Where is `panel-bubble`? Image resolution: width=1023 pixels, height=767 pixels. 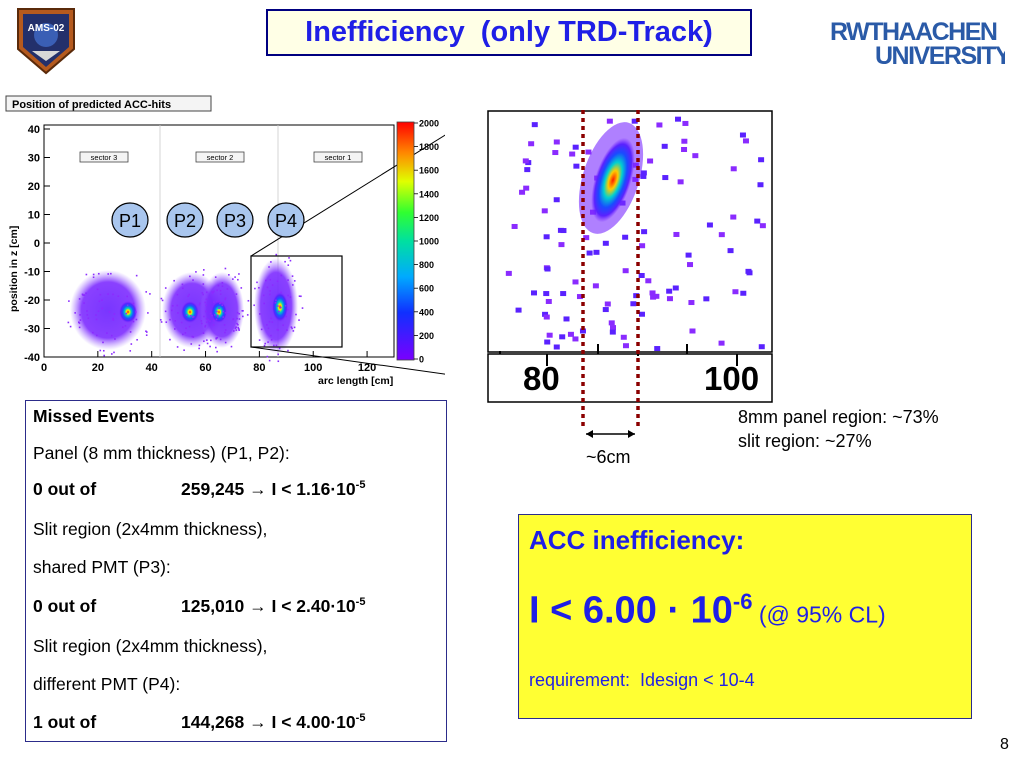 panel-bubble is located at coordinates (185, 220).